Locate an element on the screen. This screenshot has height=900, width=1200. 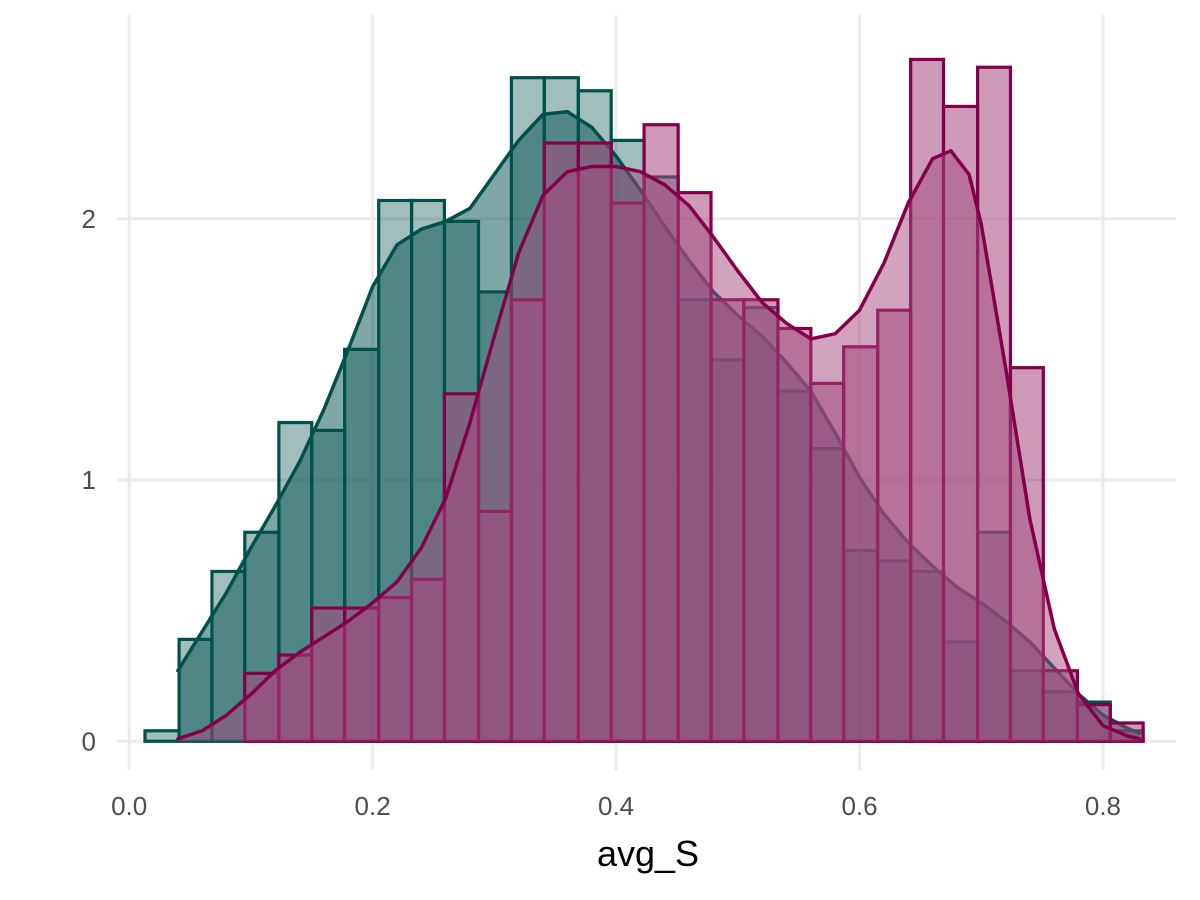
x-axis-ticks: 0.0 0.2 0.4 0.6 0.8 is located at coordinates (616, 806).